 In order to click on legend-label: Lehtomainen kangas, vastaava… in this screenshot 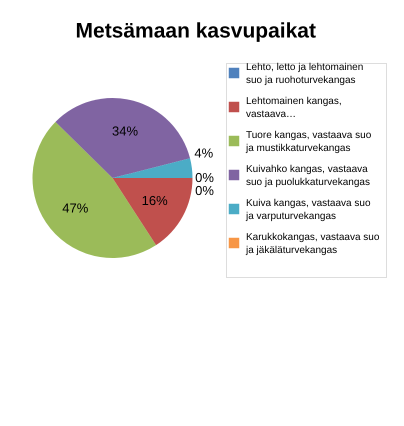, I will do `click(294, 108)`.